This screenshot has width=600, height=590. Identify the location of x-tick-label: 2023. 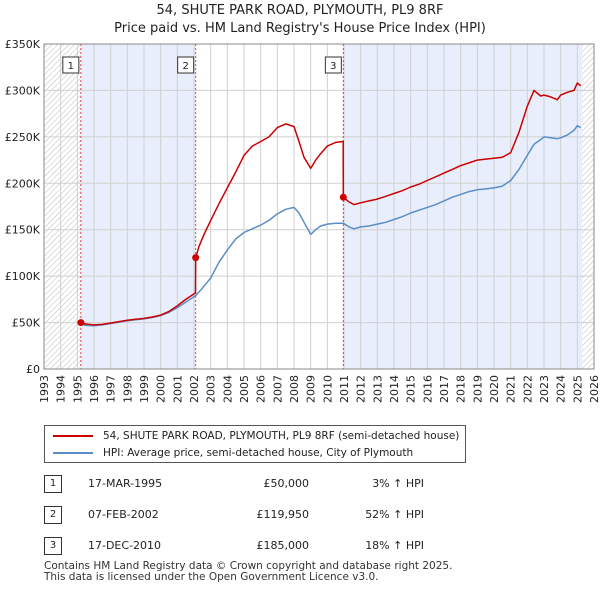
(544, 389).